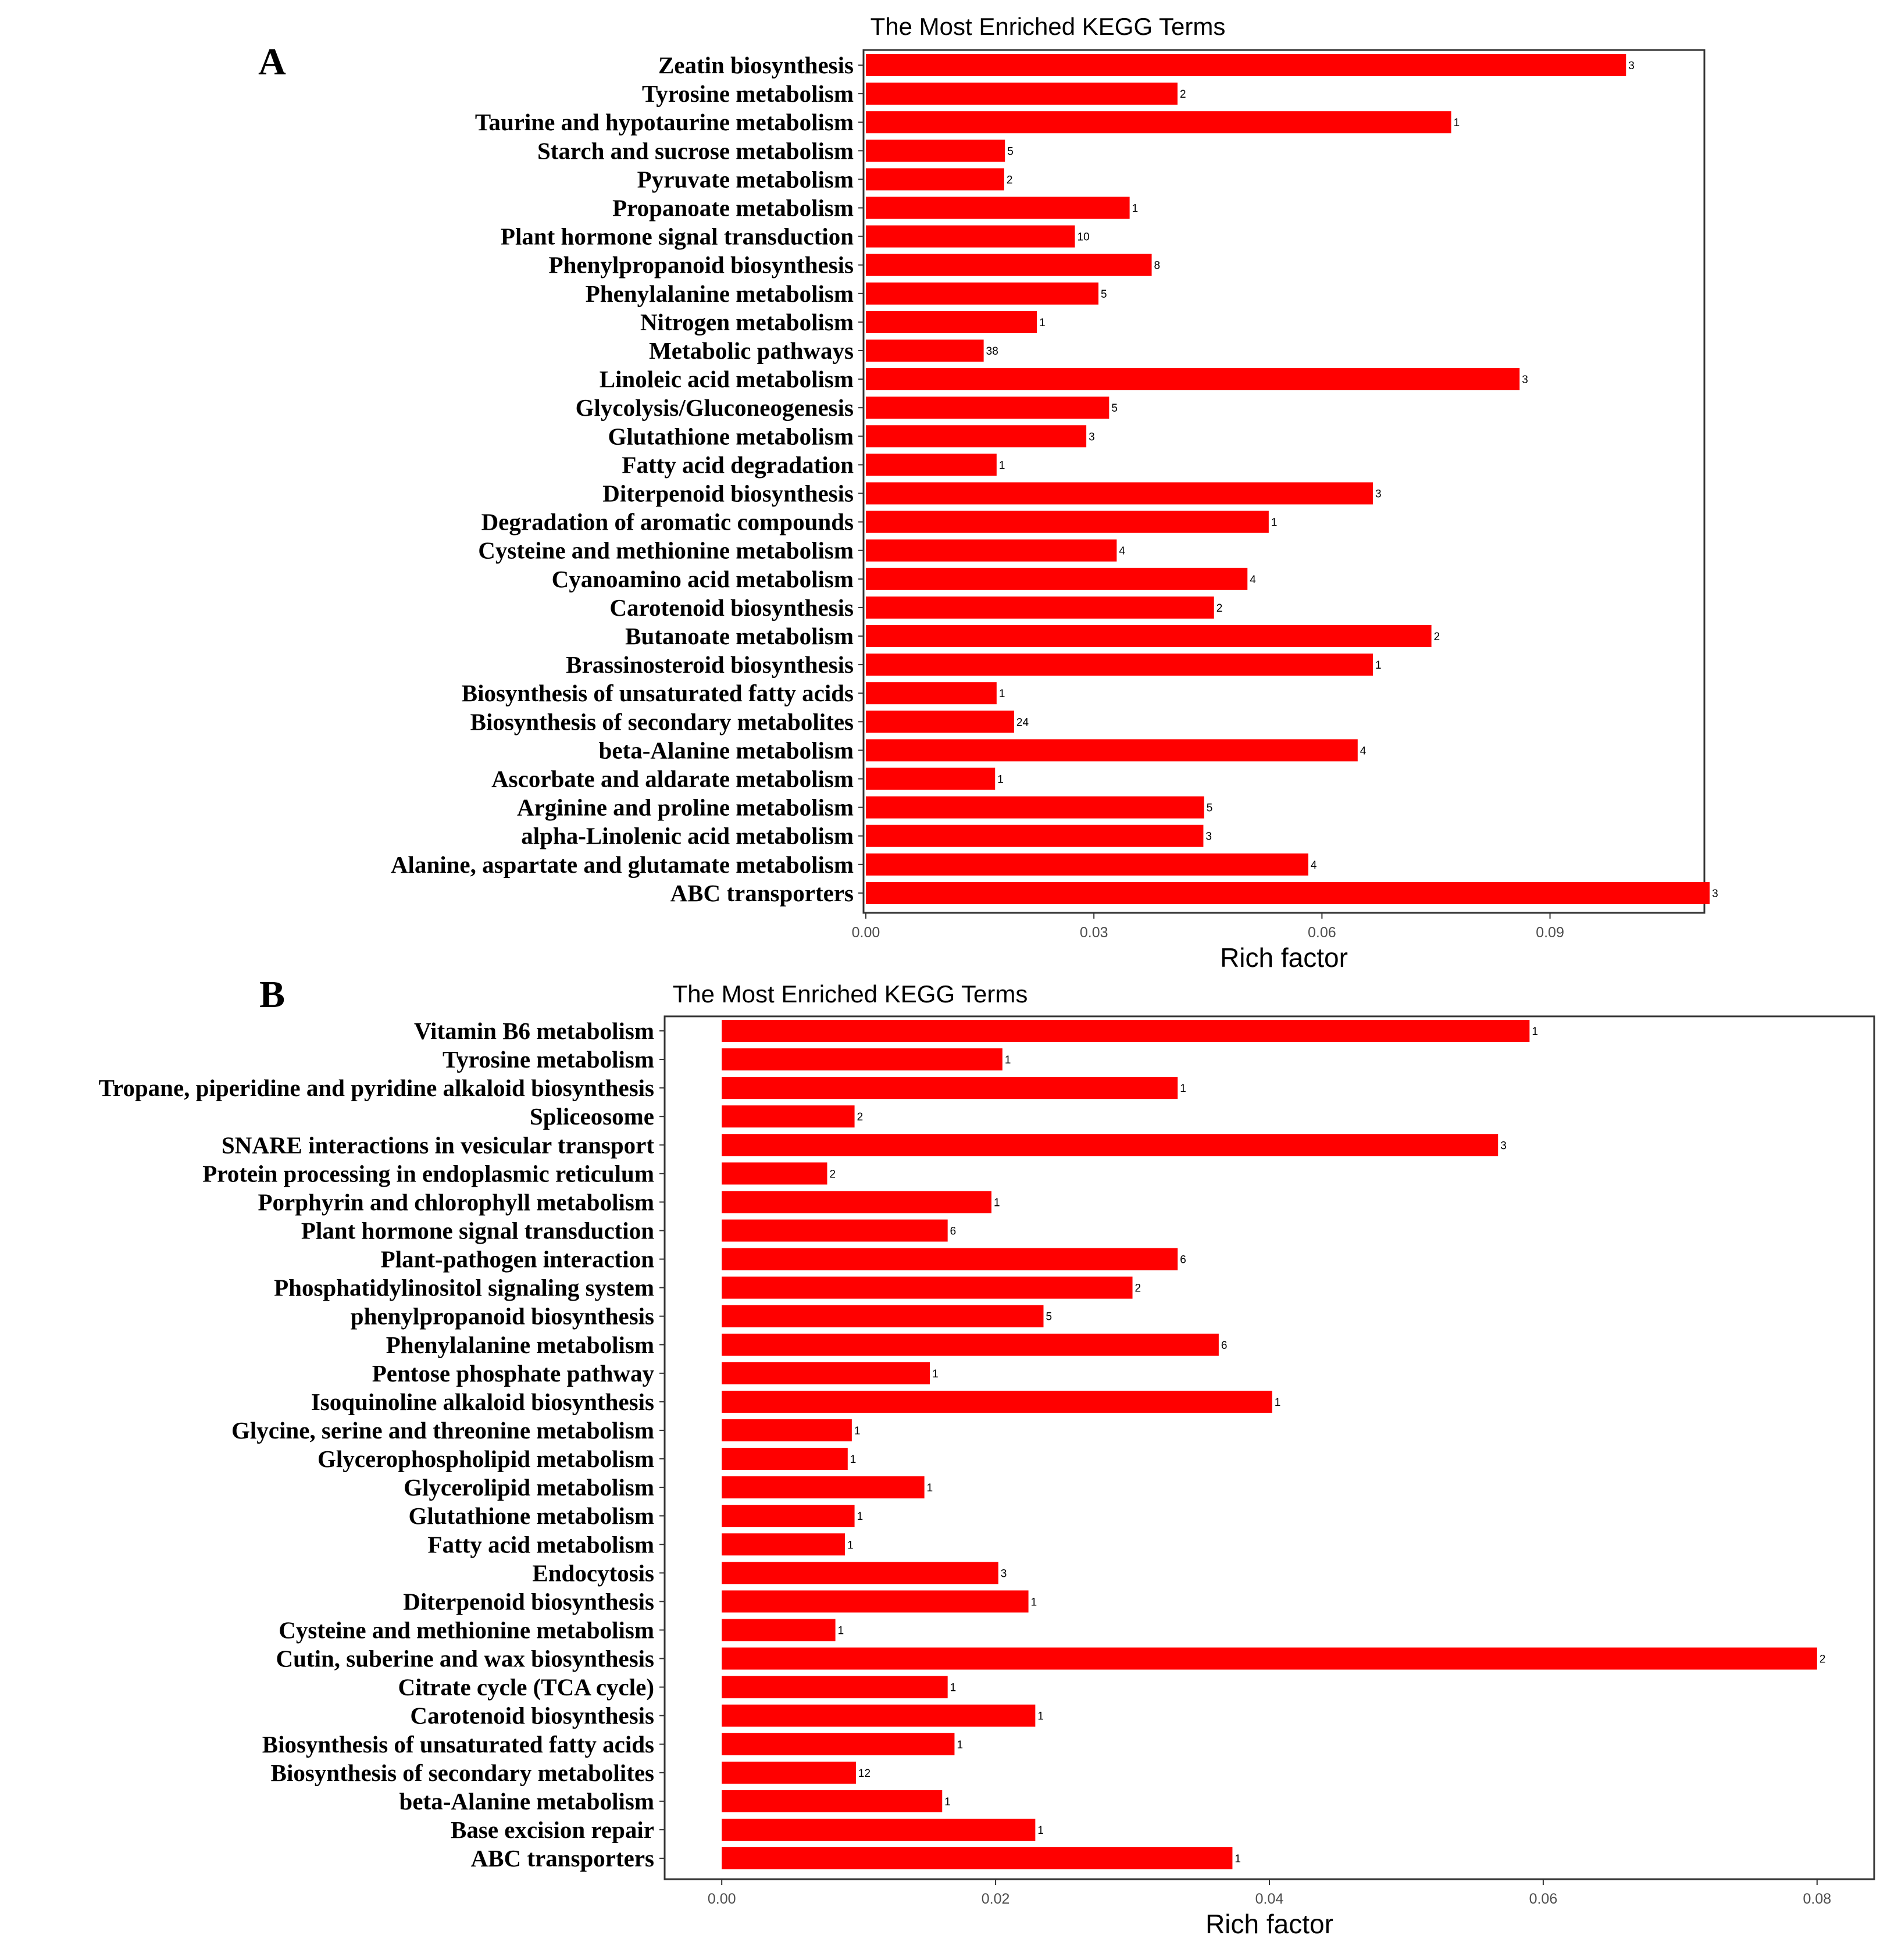  What do you see at coordinates (715, 407) in the screenshot?
I see `category-label: Glycolysis/Gluconeogenesis` at bounding box center [715, 407].